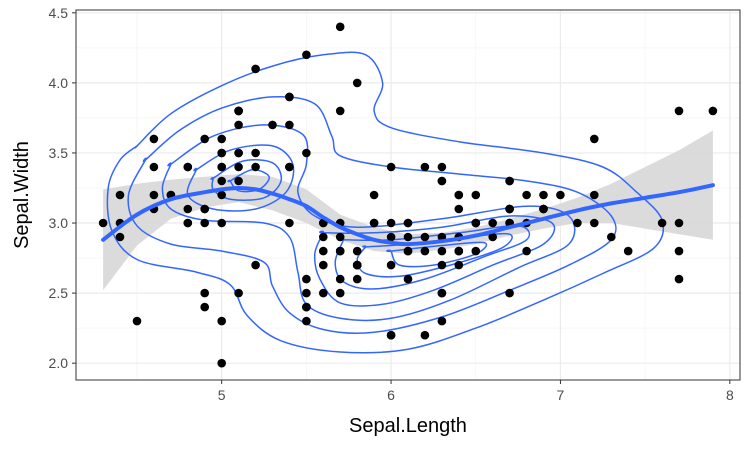  I want to click on y-tick-label: 3.0, so click(59, 223).